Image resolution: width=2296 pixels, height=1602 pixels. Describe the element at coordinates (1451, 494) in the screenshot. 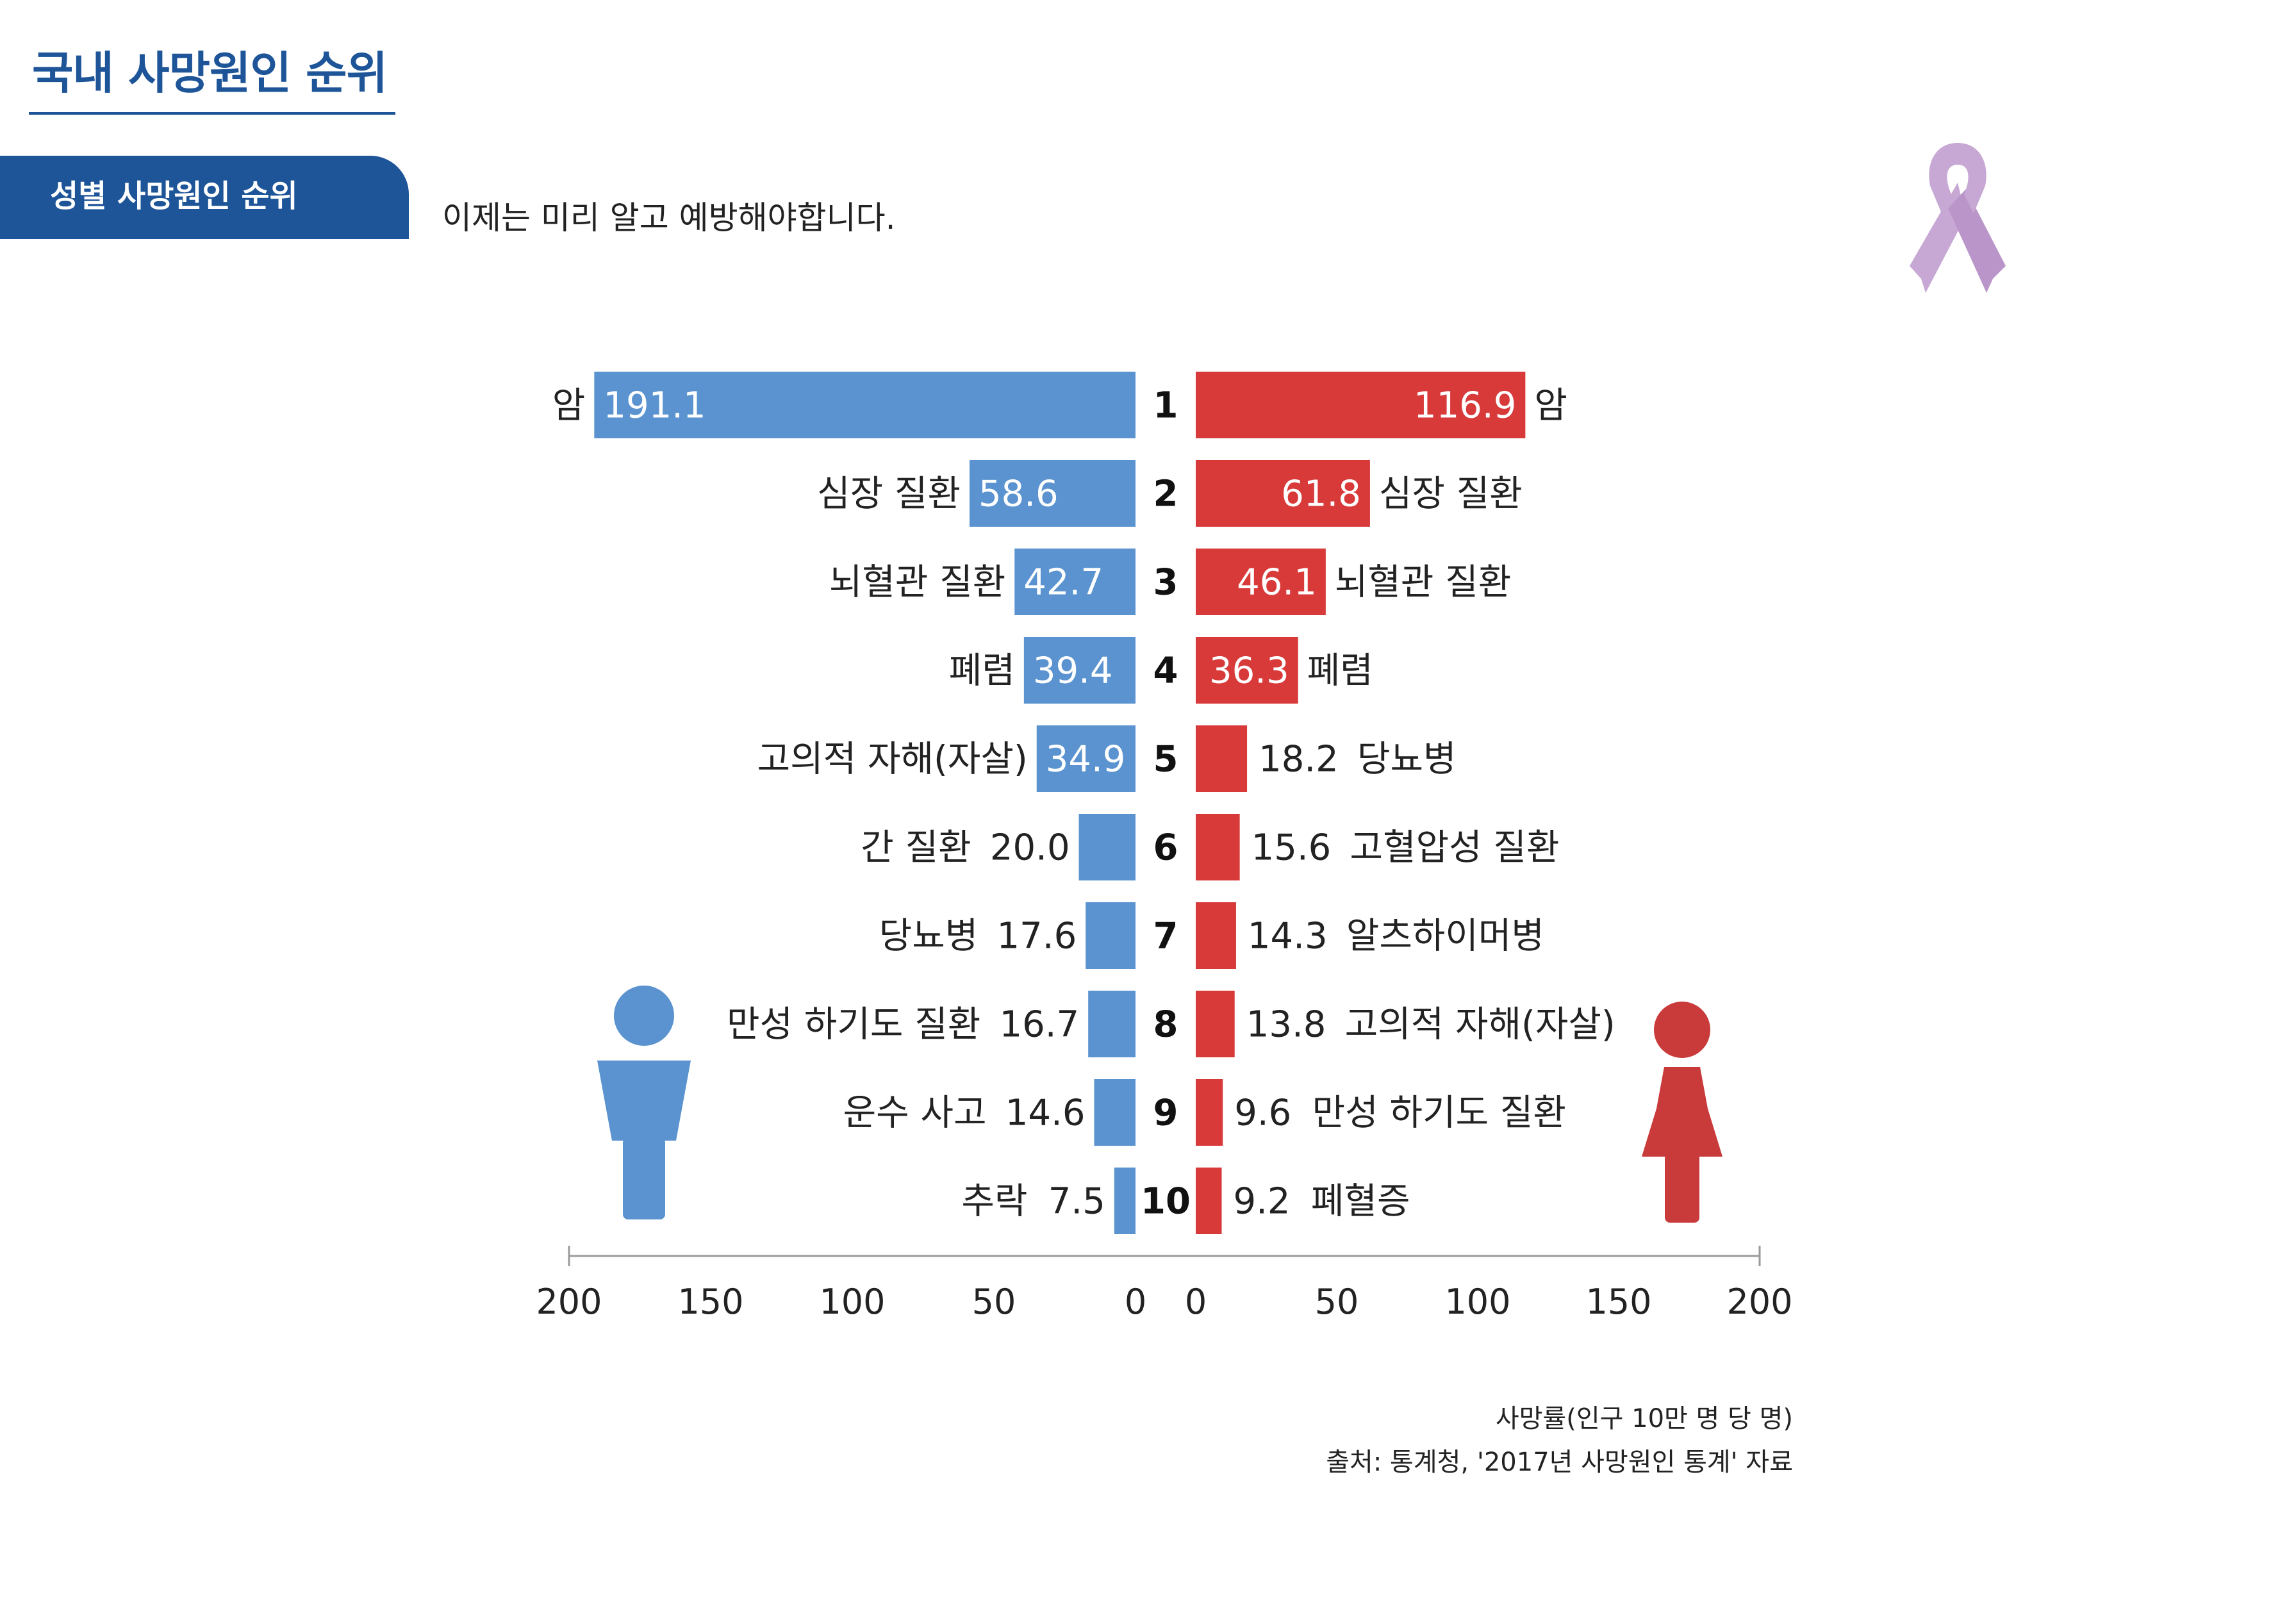

I see `right-category-label: 심장 질환` at that location.